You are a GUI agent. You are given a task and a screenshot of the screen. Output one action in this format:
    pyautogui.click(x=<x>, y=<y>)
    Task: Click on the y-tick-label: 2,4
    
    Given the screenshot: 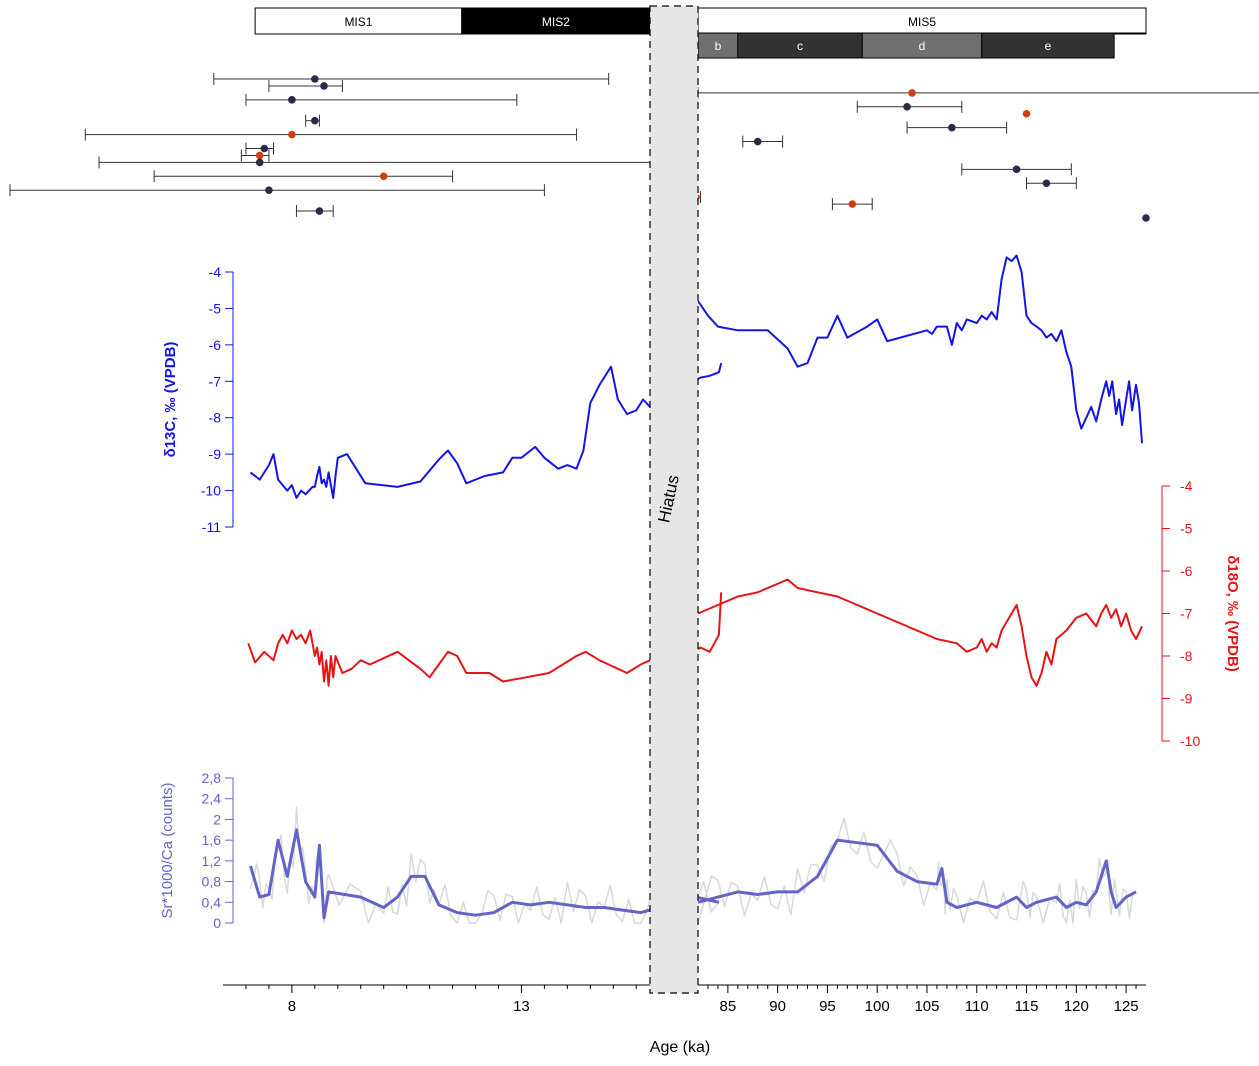 What is the action you would take?
    pyautogui.click(x=212, y=799)
    